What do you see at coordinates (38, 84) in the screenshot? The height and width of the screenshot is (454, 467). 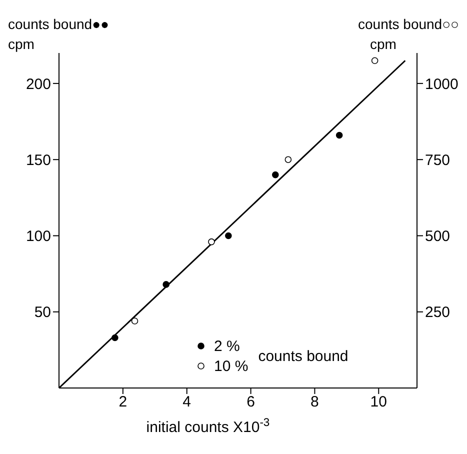 I see `y-tick-label: 200` at bounding box center [38, 84].